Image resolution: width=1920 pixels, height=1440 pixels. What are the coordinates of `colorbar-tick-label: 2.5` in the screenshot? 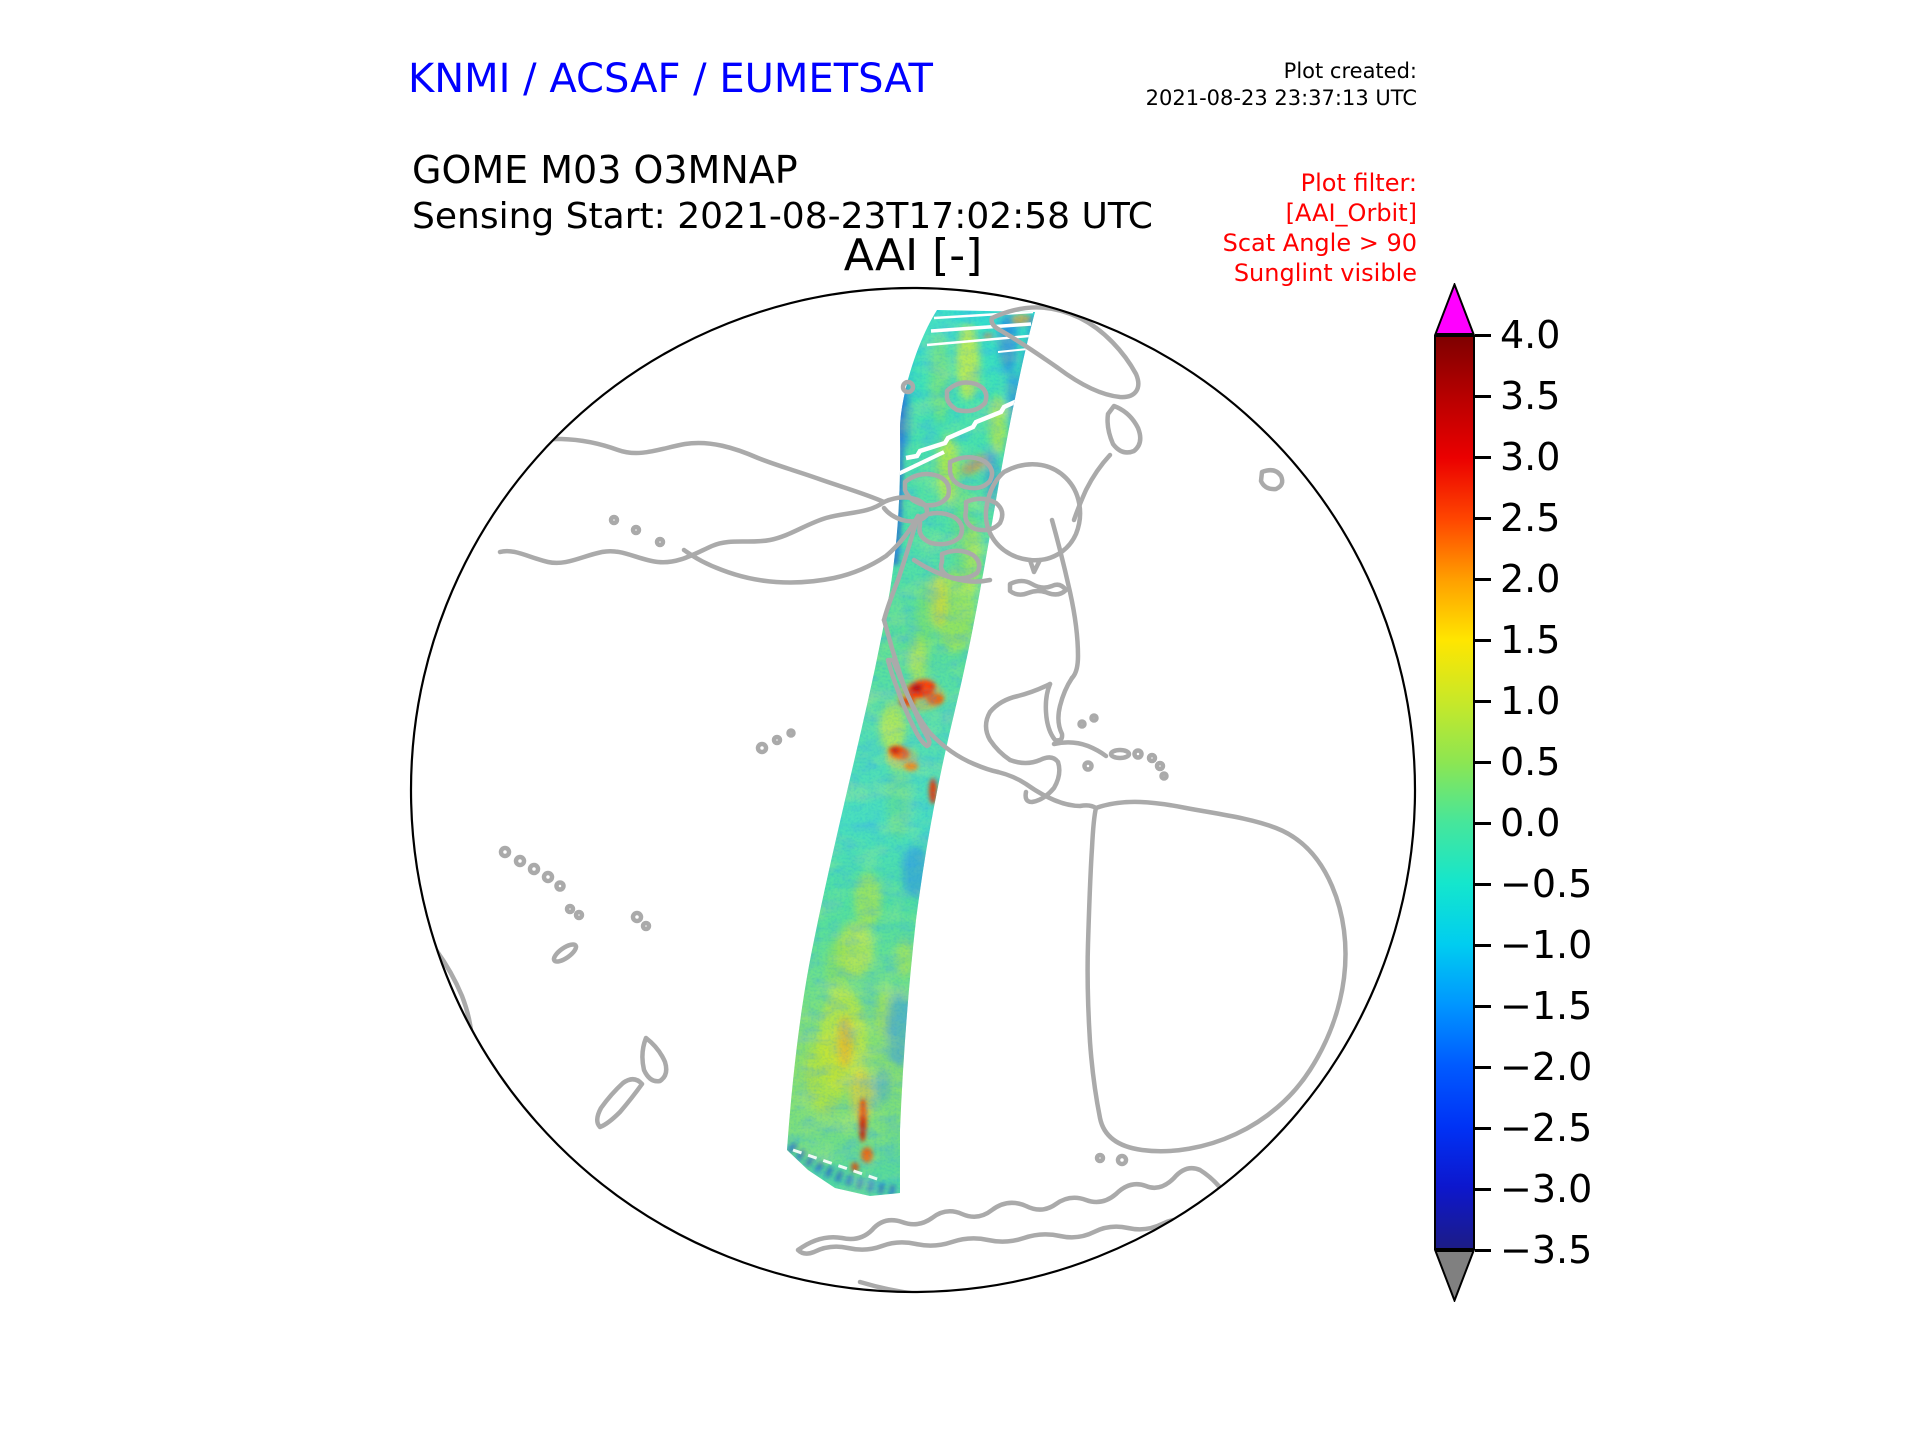 It's located at (1530, 518).